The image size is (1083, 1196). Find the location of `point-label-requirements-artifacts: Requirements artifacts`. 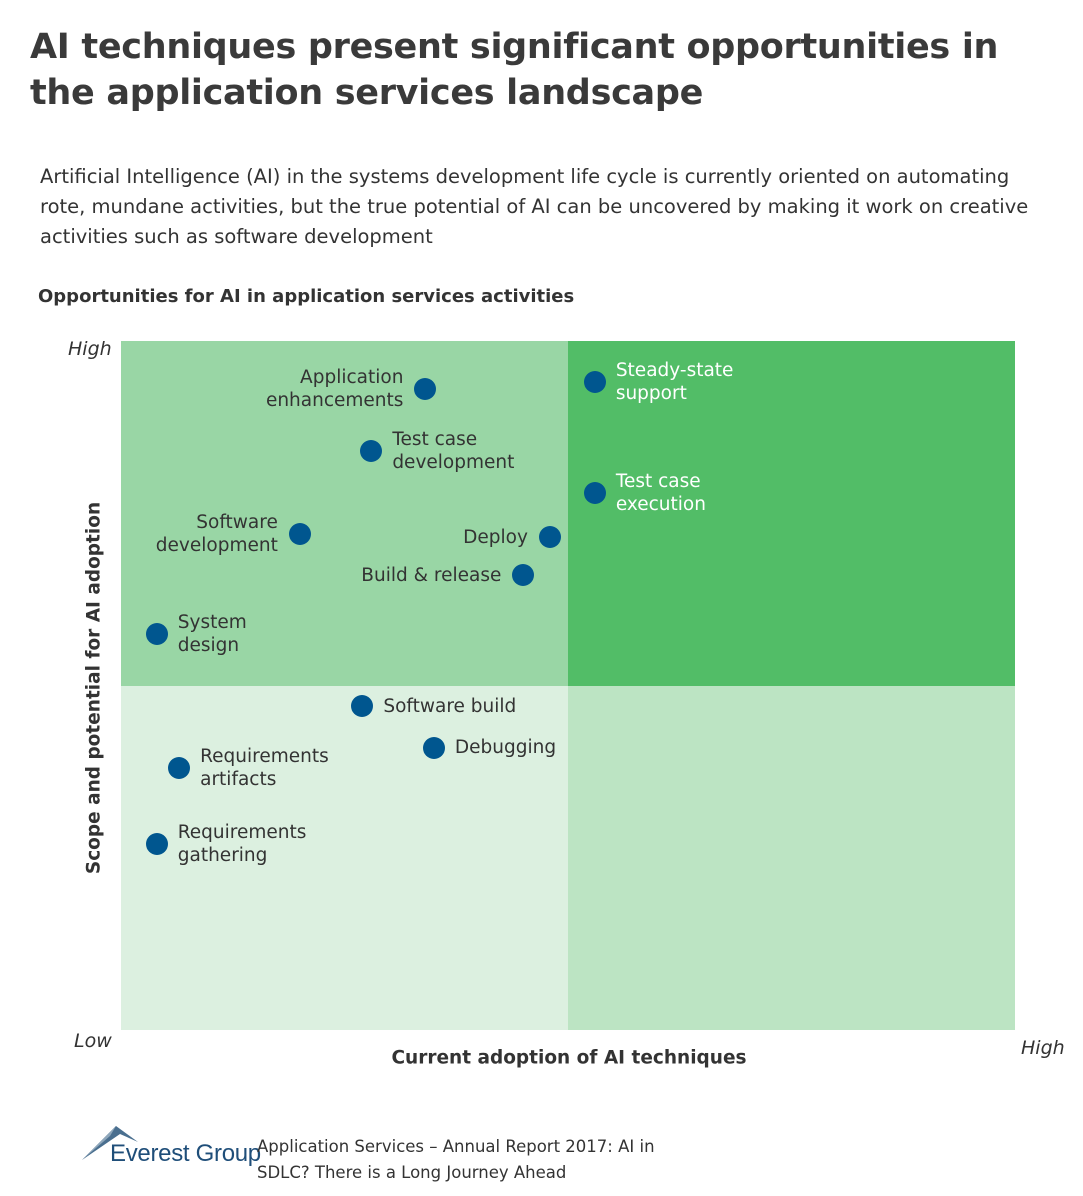

point-label-requirements-artifacts: Requirements artifacts is located at coordinates (264, 768).